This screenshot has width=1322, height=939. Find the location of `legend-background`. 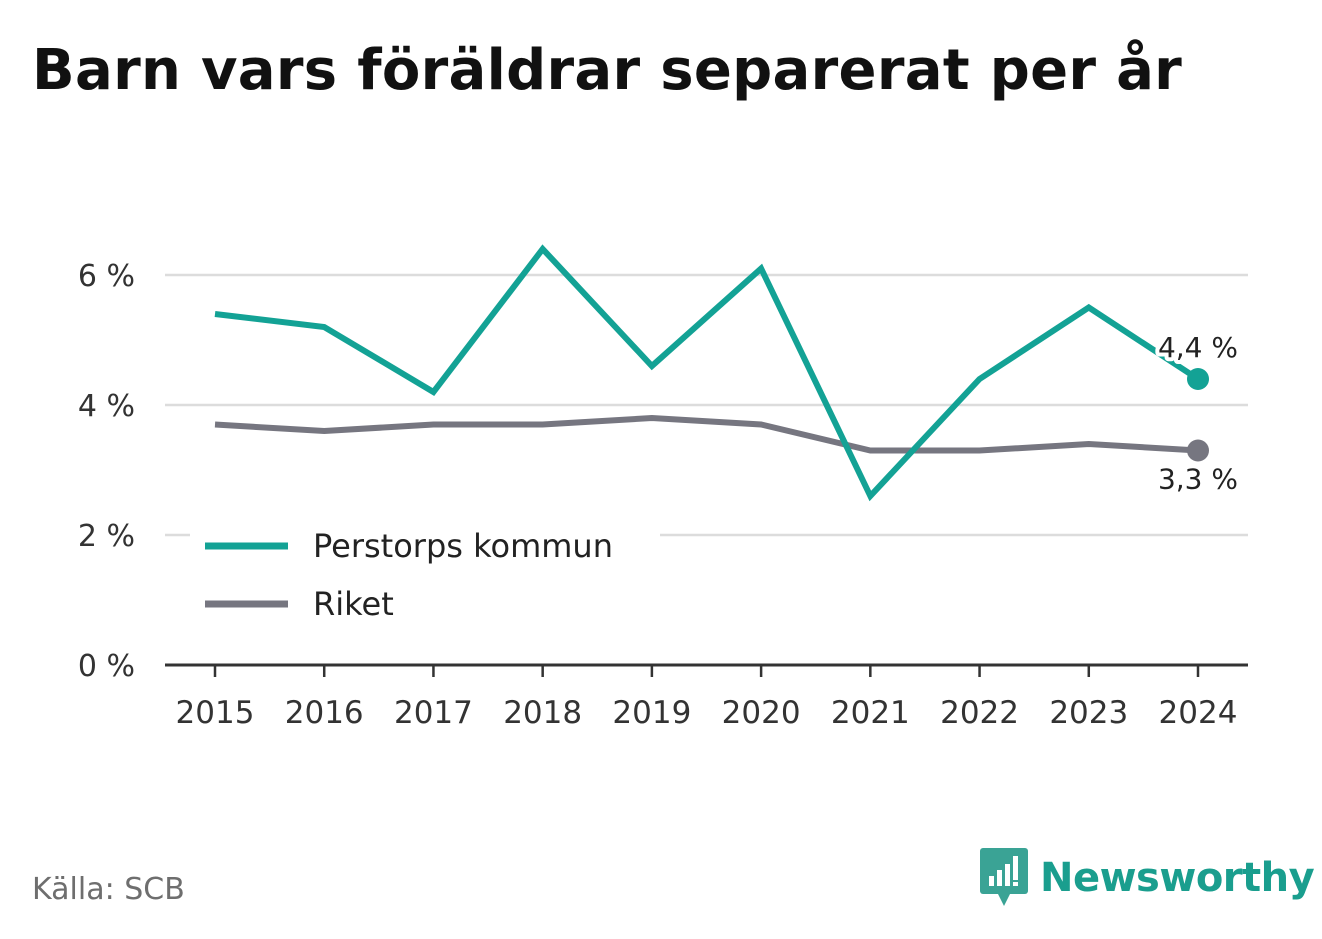

legend-background is located at coordinates (425, 578).